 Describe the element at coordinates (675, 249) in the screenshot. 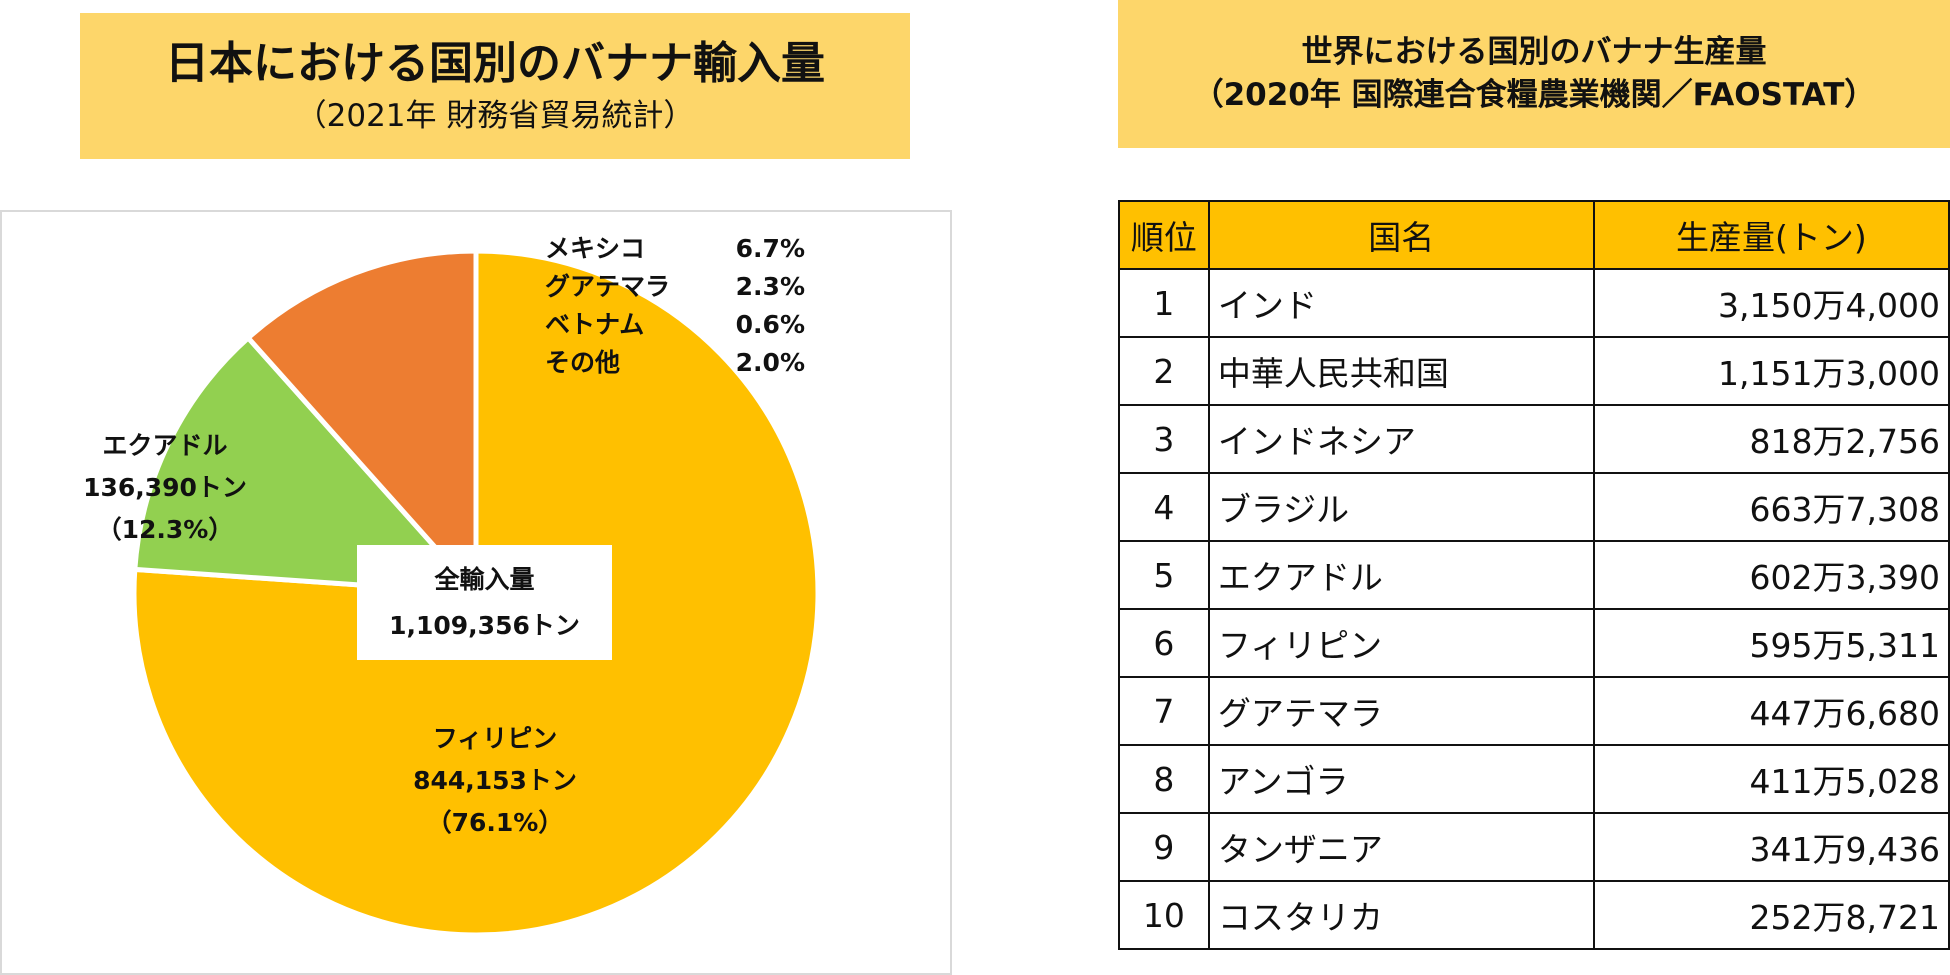

I see `legend-row: メキシコ 6.7%` at that location.